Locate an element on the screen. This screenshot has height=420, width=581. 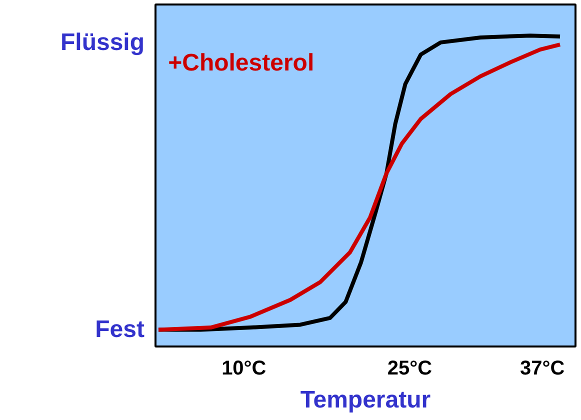
x-axis-title: Temperatur is located at coordinates (365, 400).